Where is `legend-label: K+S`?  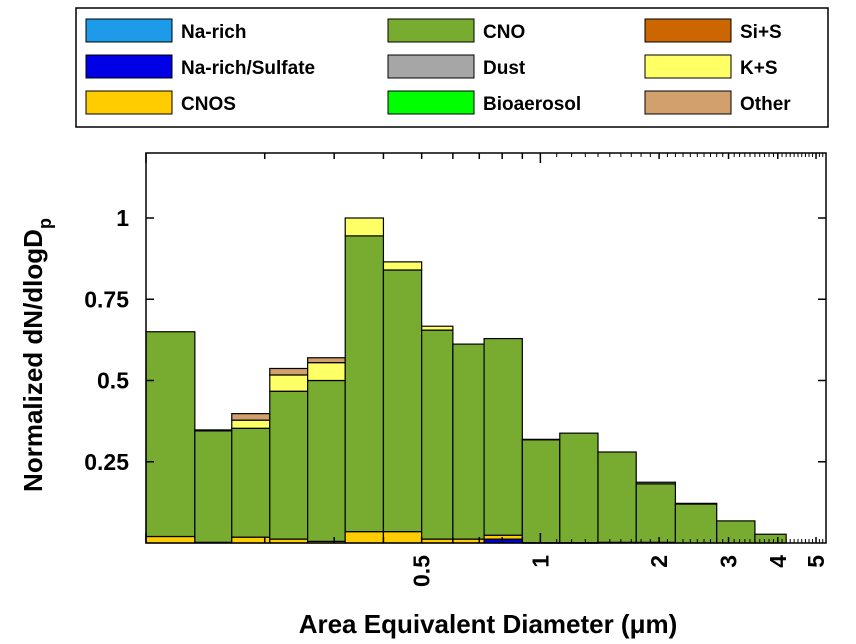
legend-label: K+S is located at coordinates (759, 68).